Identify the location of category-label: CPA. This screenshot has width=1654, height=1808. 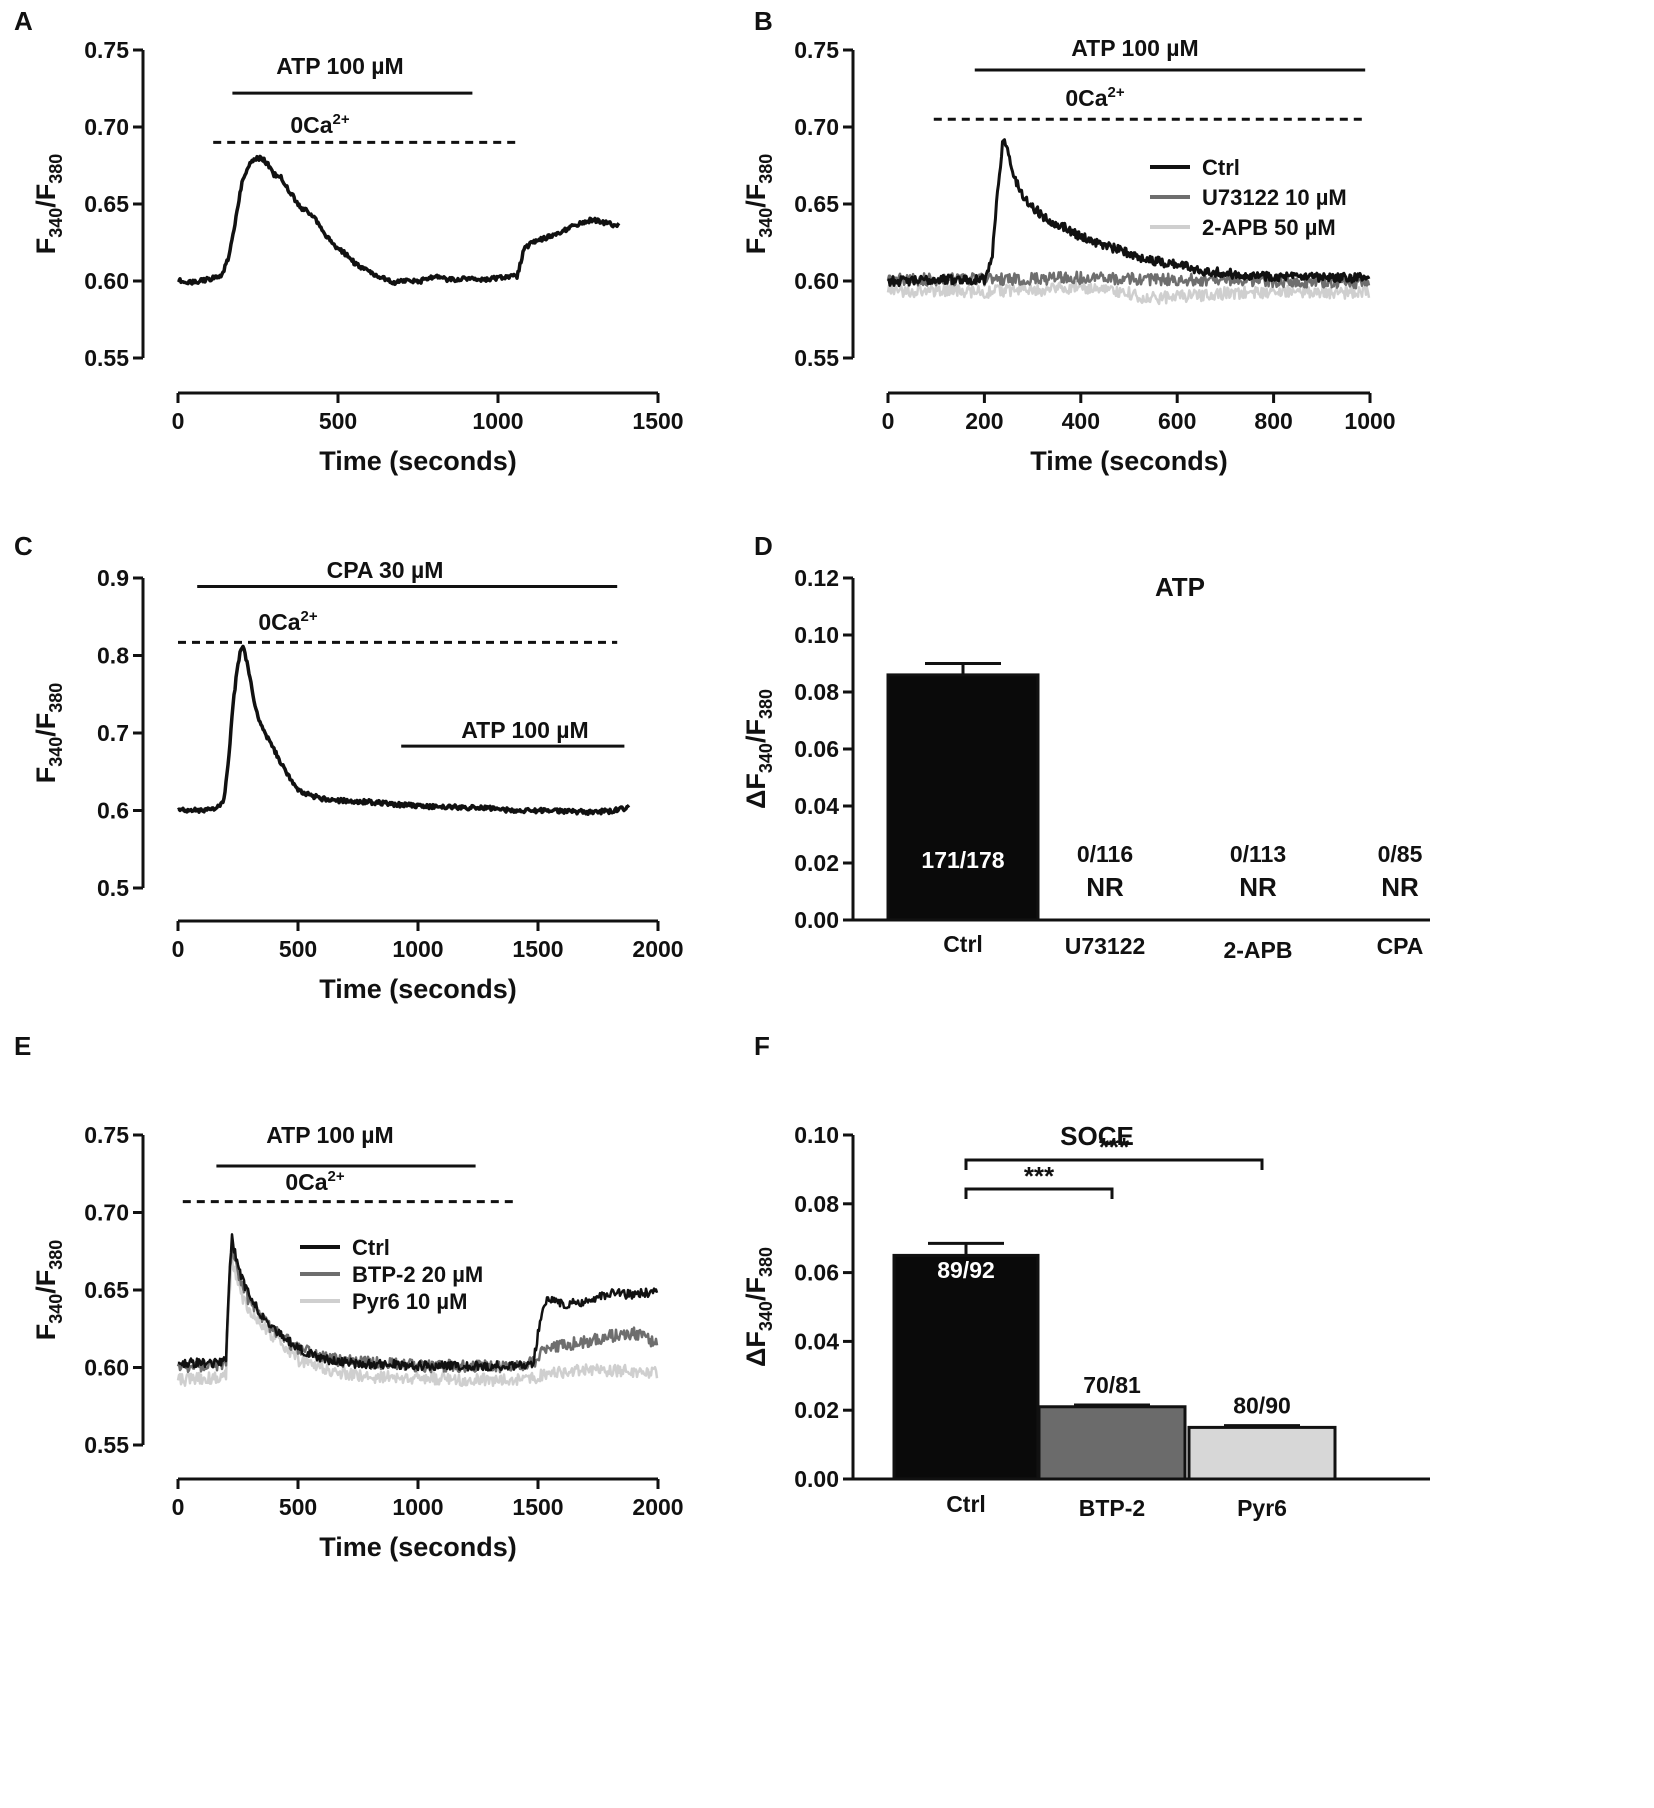
(1400, 946).